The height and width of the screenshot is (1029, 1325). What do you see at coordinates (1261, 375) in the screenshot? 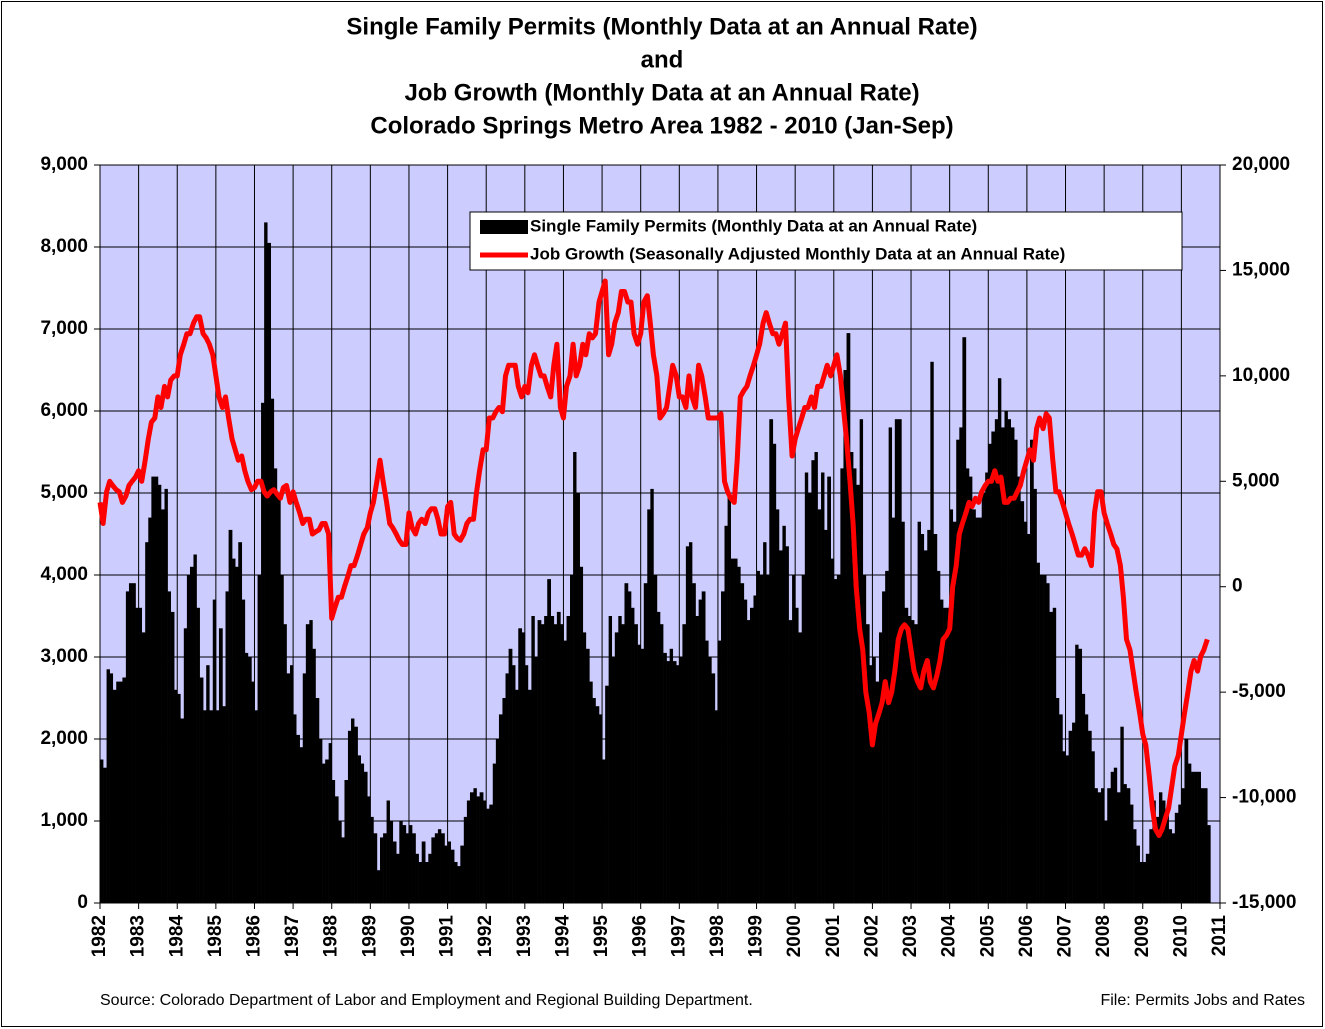
I see `y2-tick-label: 10,000` at bounding box center [1261, 375].